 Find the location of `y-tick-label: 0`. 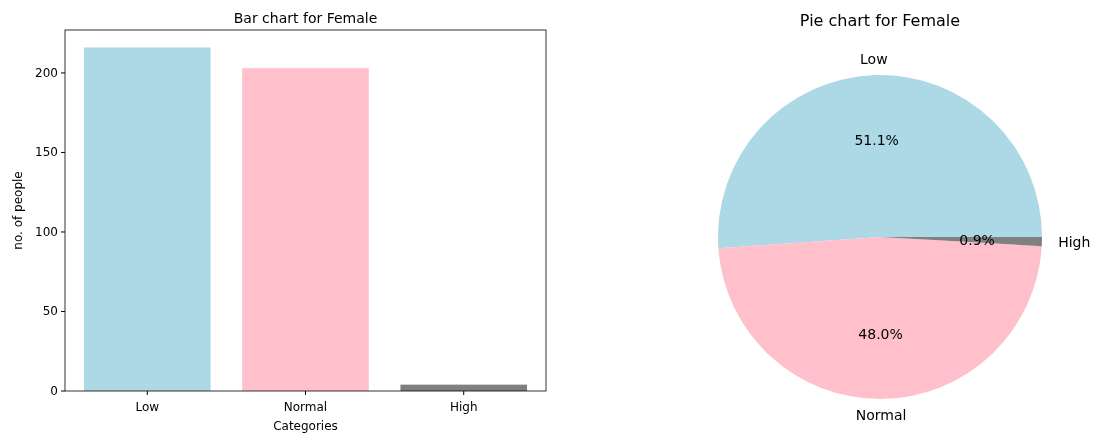

y-tick-label: 0 is located at coordinates (54, 391).